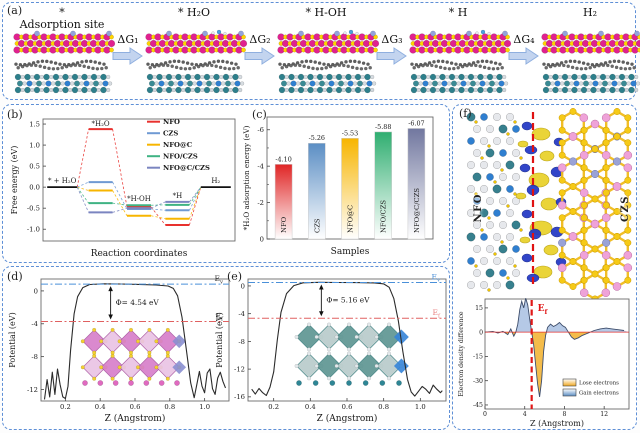 The image size is (640, 433). Describe the element at coordinates (15, 276) in the screenshot. I see `panel-d-label: (d)` at that location.